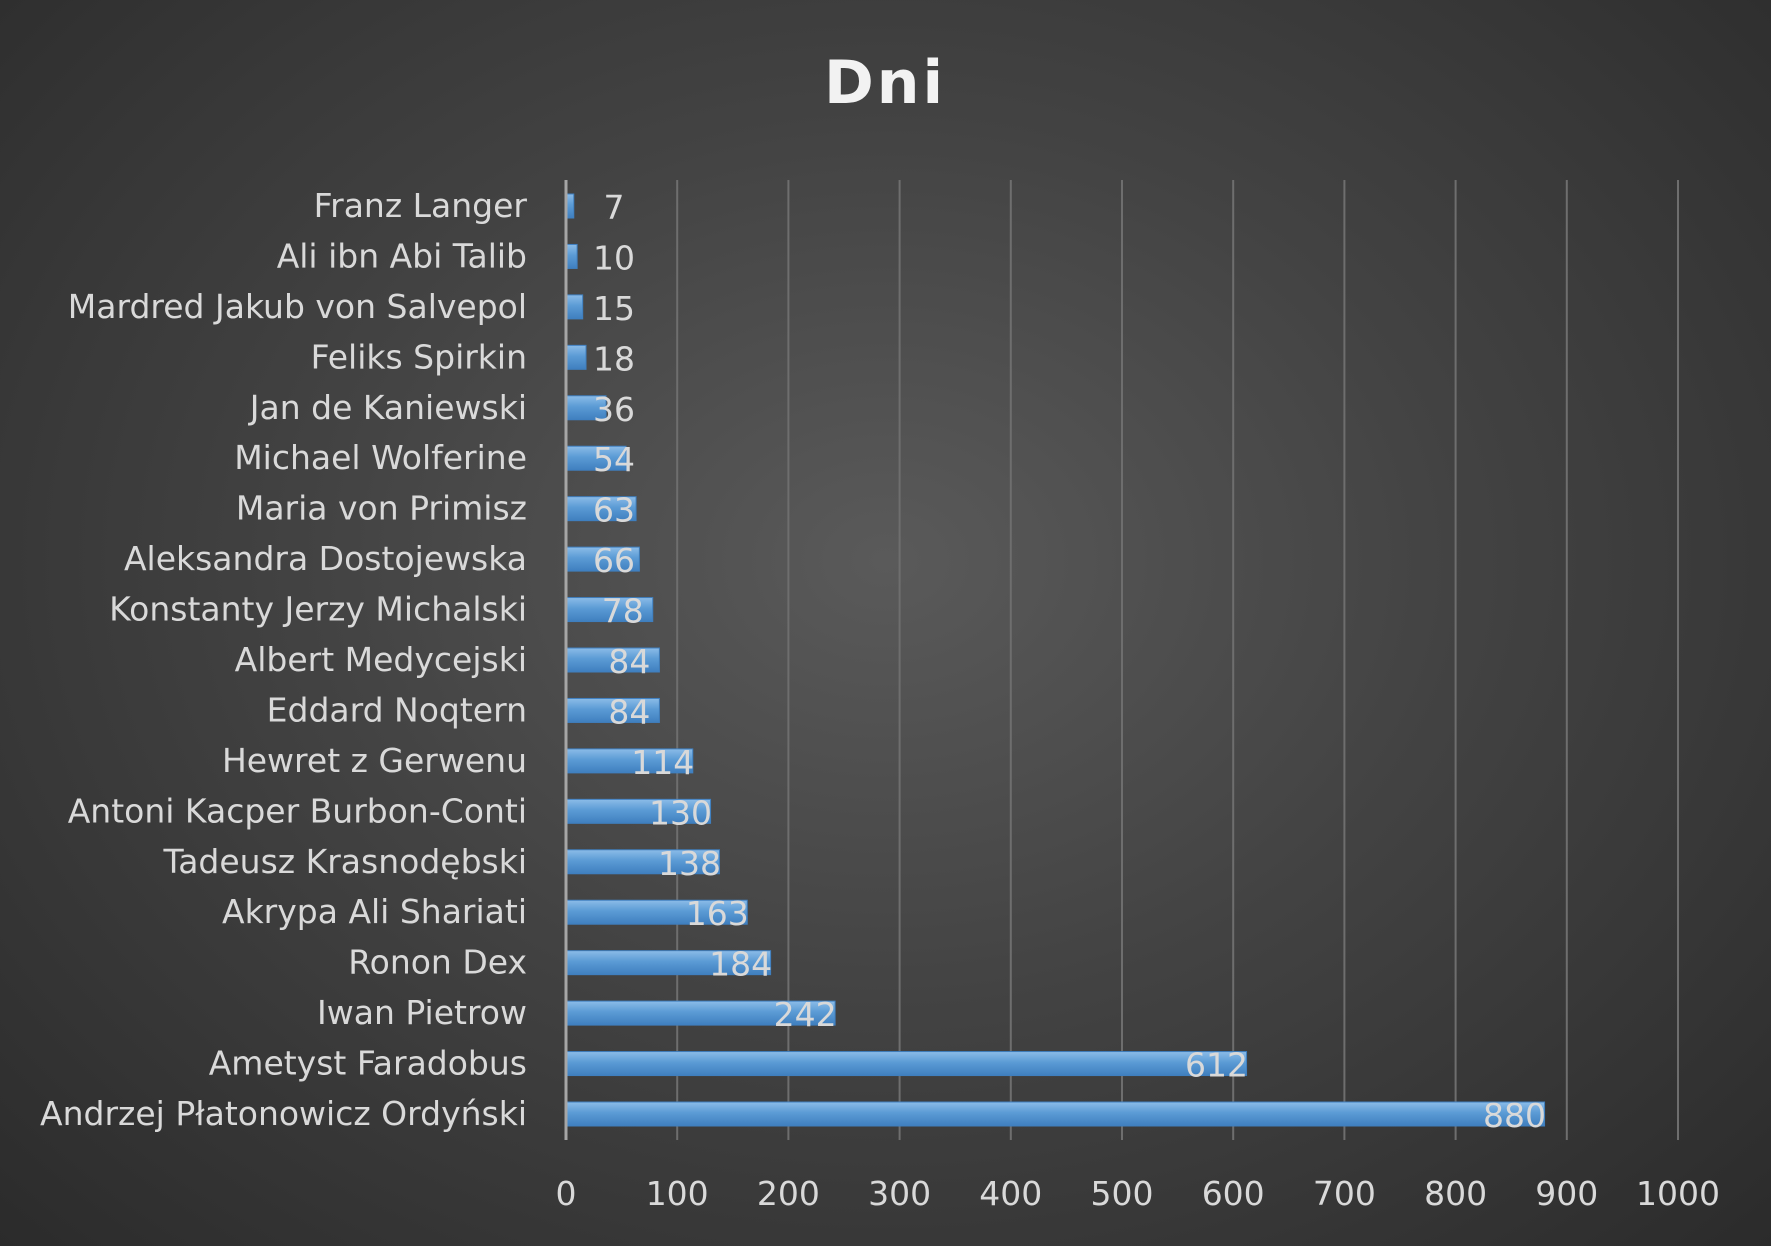 Image resolution: width=1771 pixels, height=1246 pixels. What do you see at coordinates (614, 257) in the screenshot?
I see `data-label: 10` at bounding box center [614, 257].